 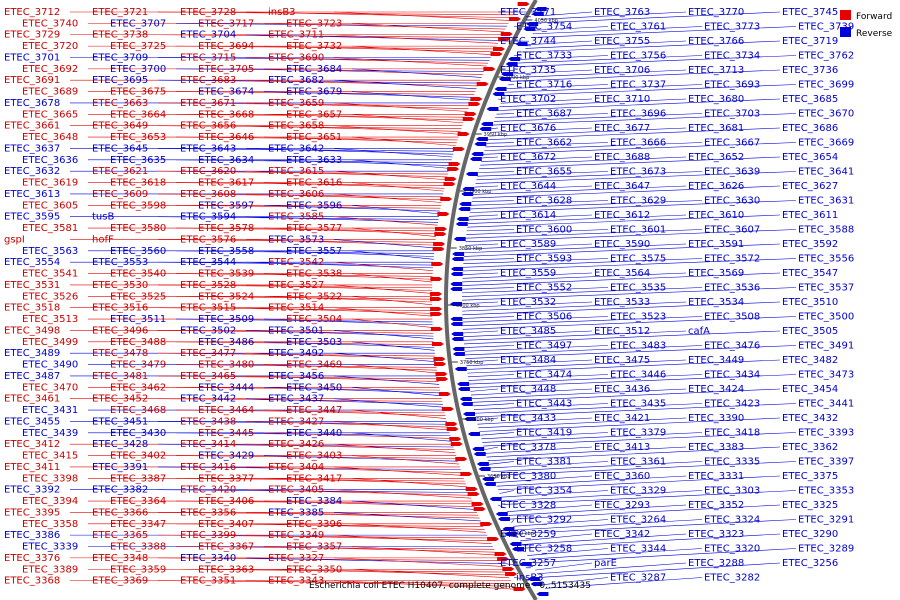 What do you see at coordinates (32, 194) in the screenshot?
I see `gene-label: ETEC_3613` at bounding box center [32, 194].